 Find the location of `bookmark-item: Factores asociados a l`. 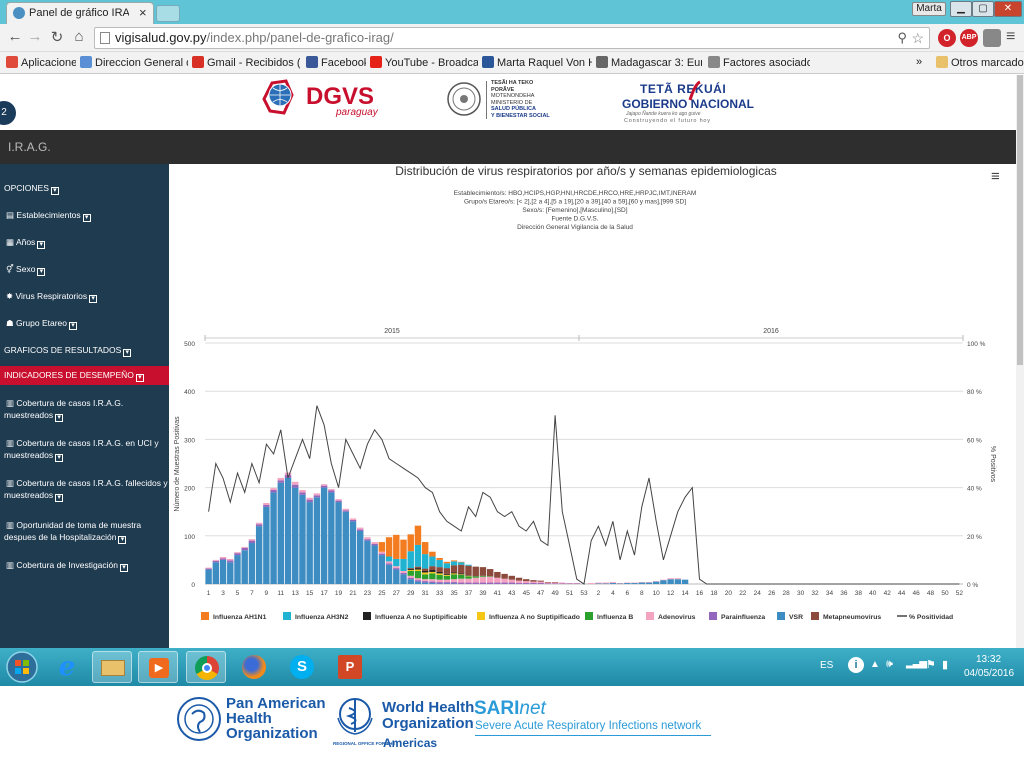

bookmark-item: Factores asociados a l is located at coordinates (759, 62).